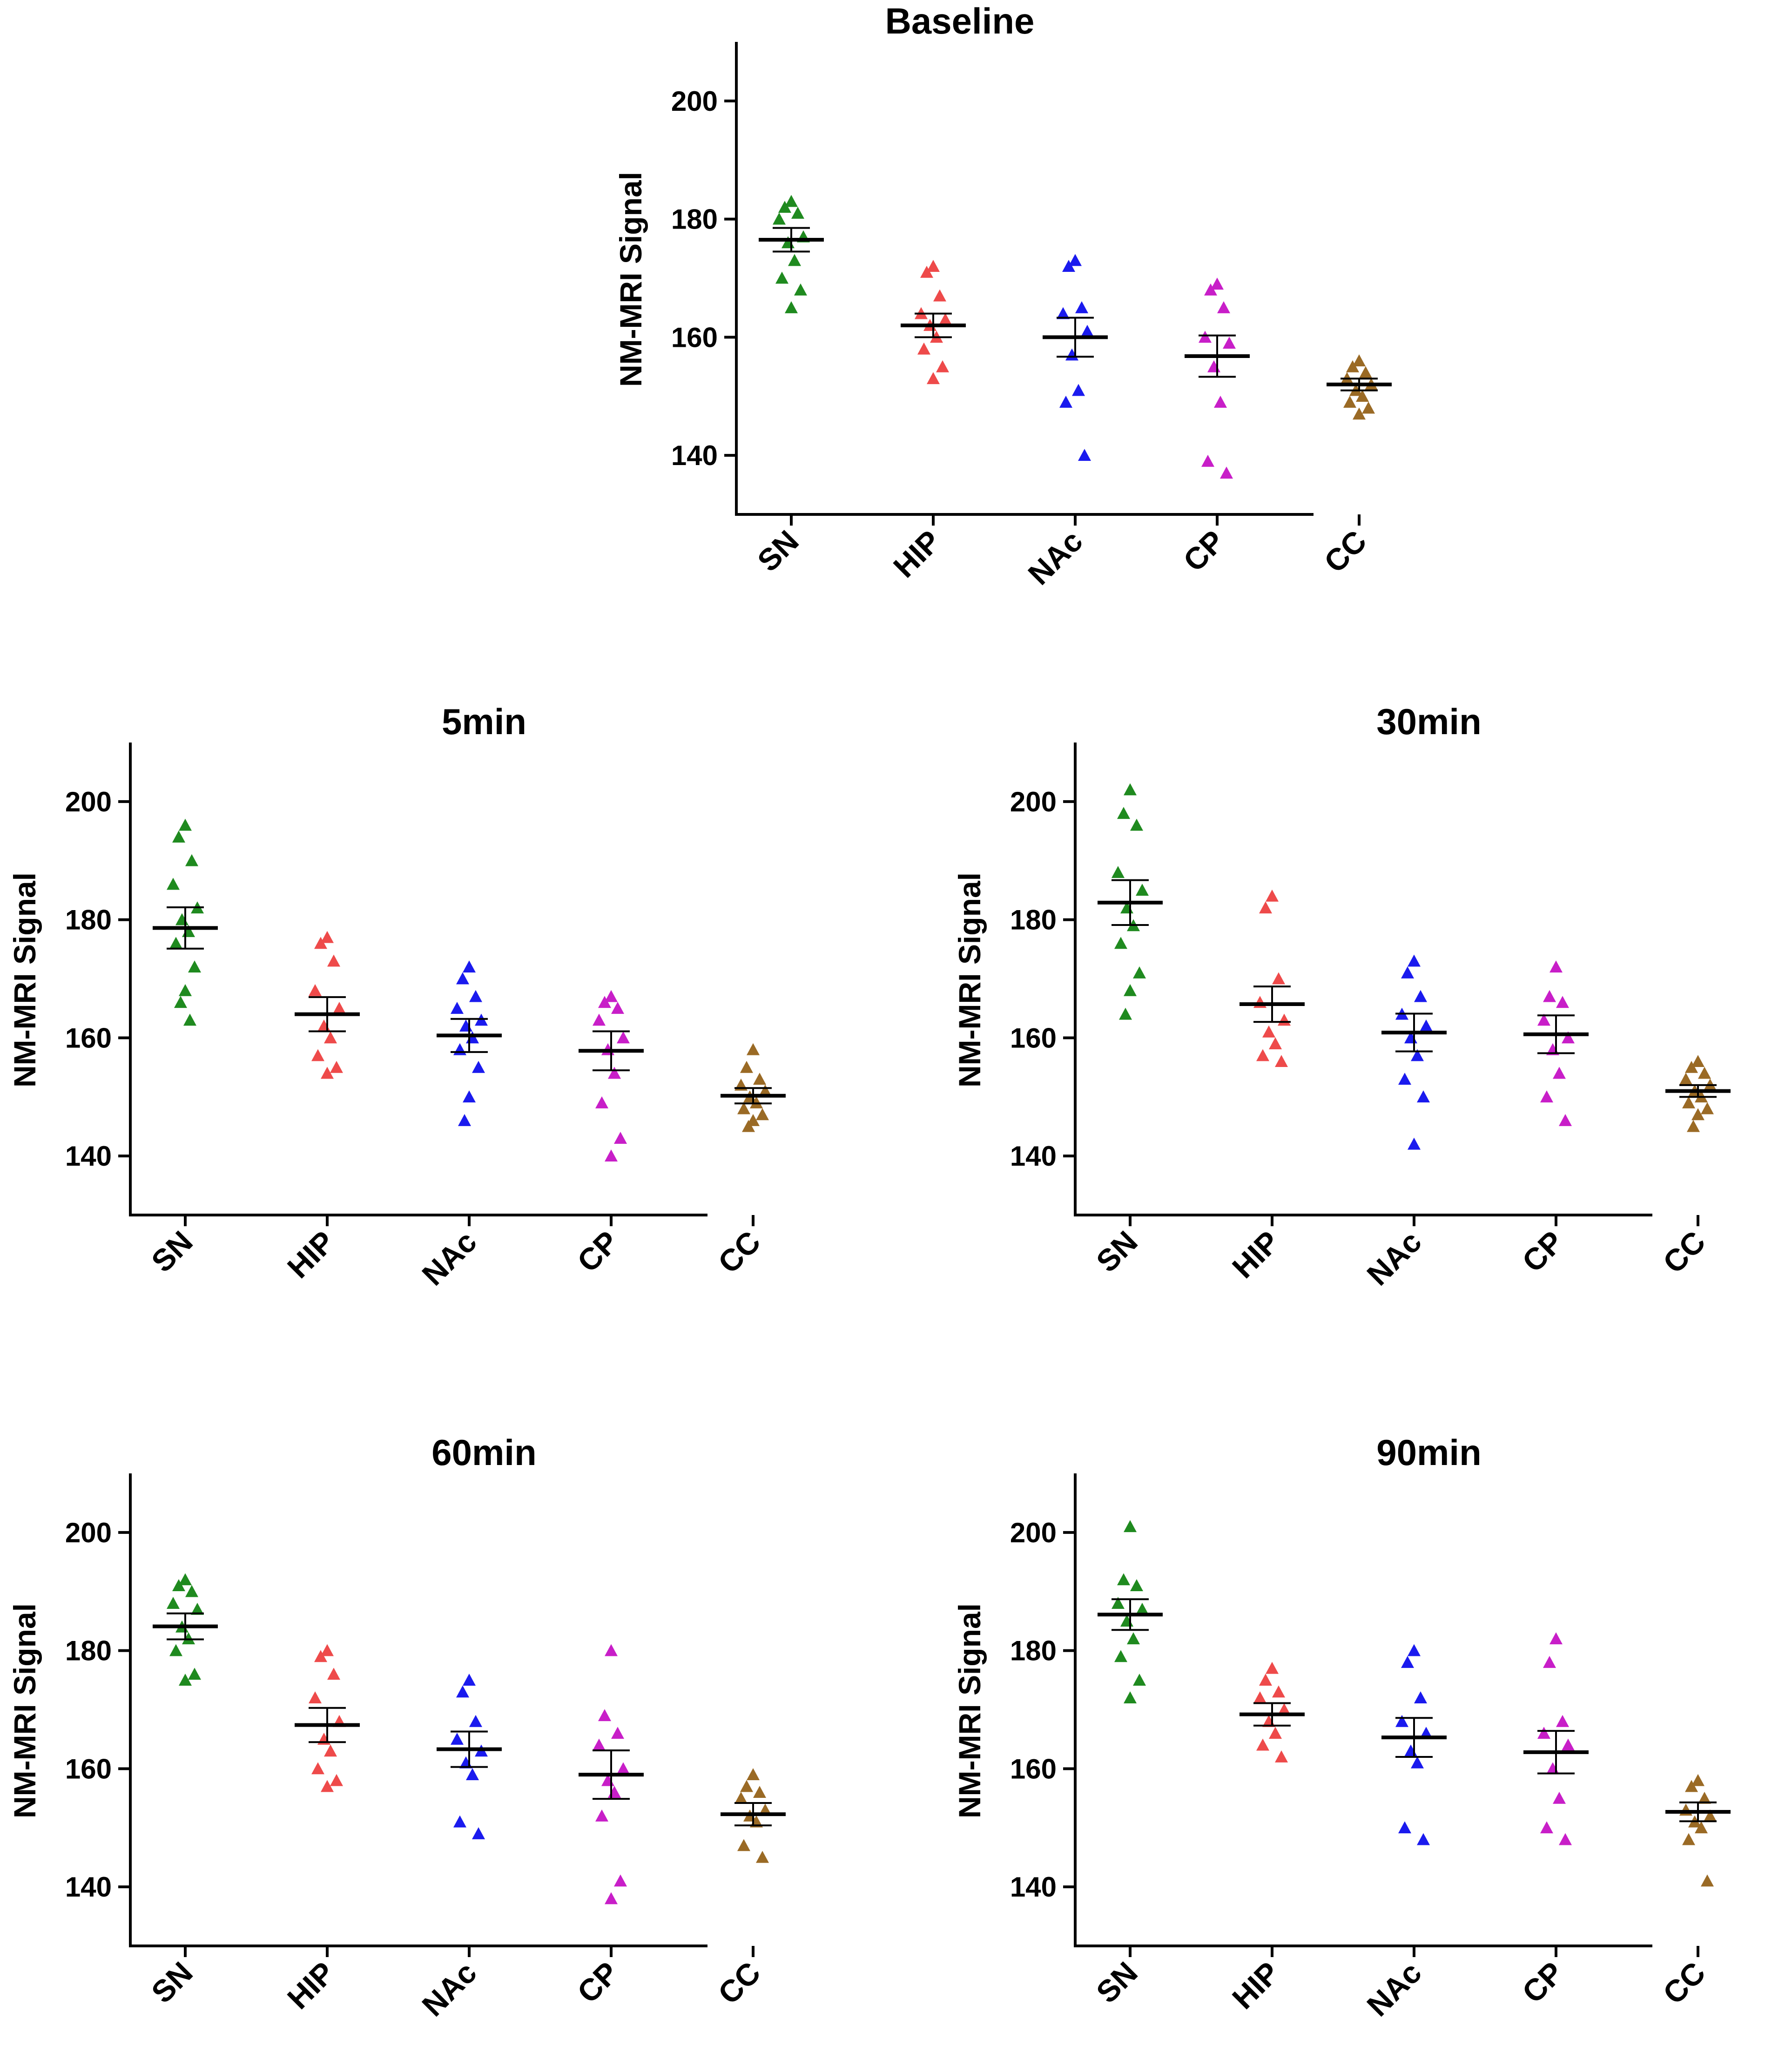  Describe the element at coordinates (630, 279) in the screenshot. I see `y-axis-label: NM-MRI Signal` at that location.